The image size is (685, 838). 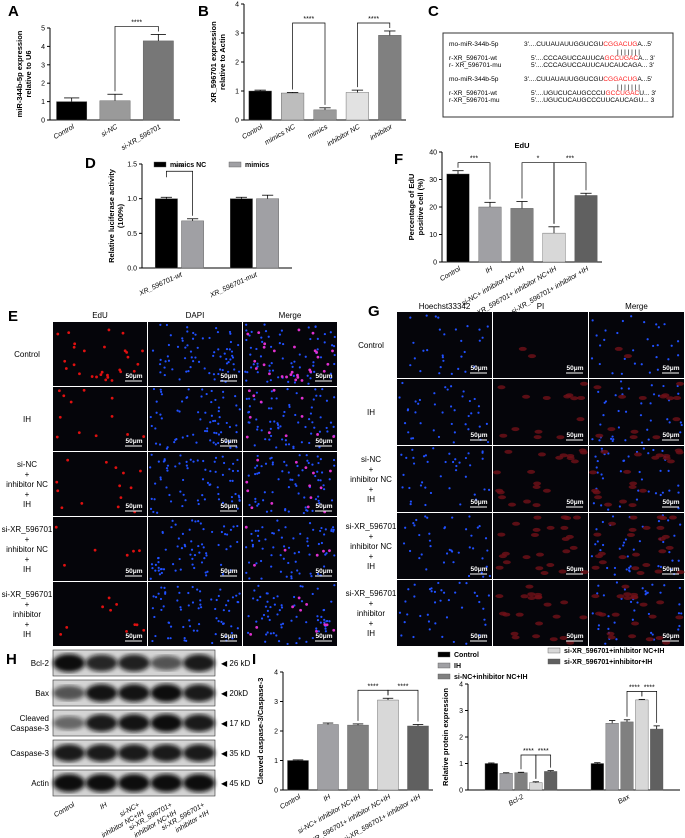 I want to click on lane-label-line: Control, so click(x=64, y=810).